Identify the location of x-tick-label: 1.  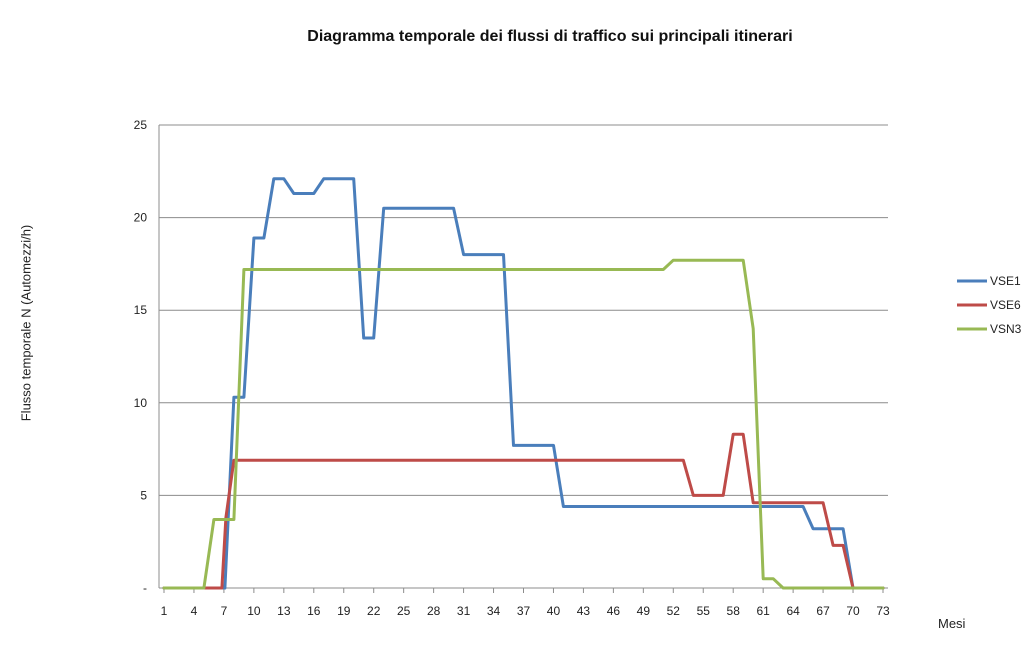
(164, 611).